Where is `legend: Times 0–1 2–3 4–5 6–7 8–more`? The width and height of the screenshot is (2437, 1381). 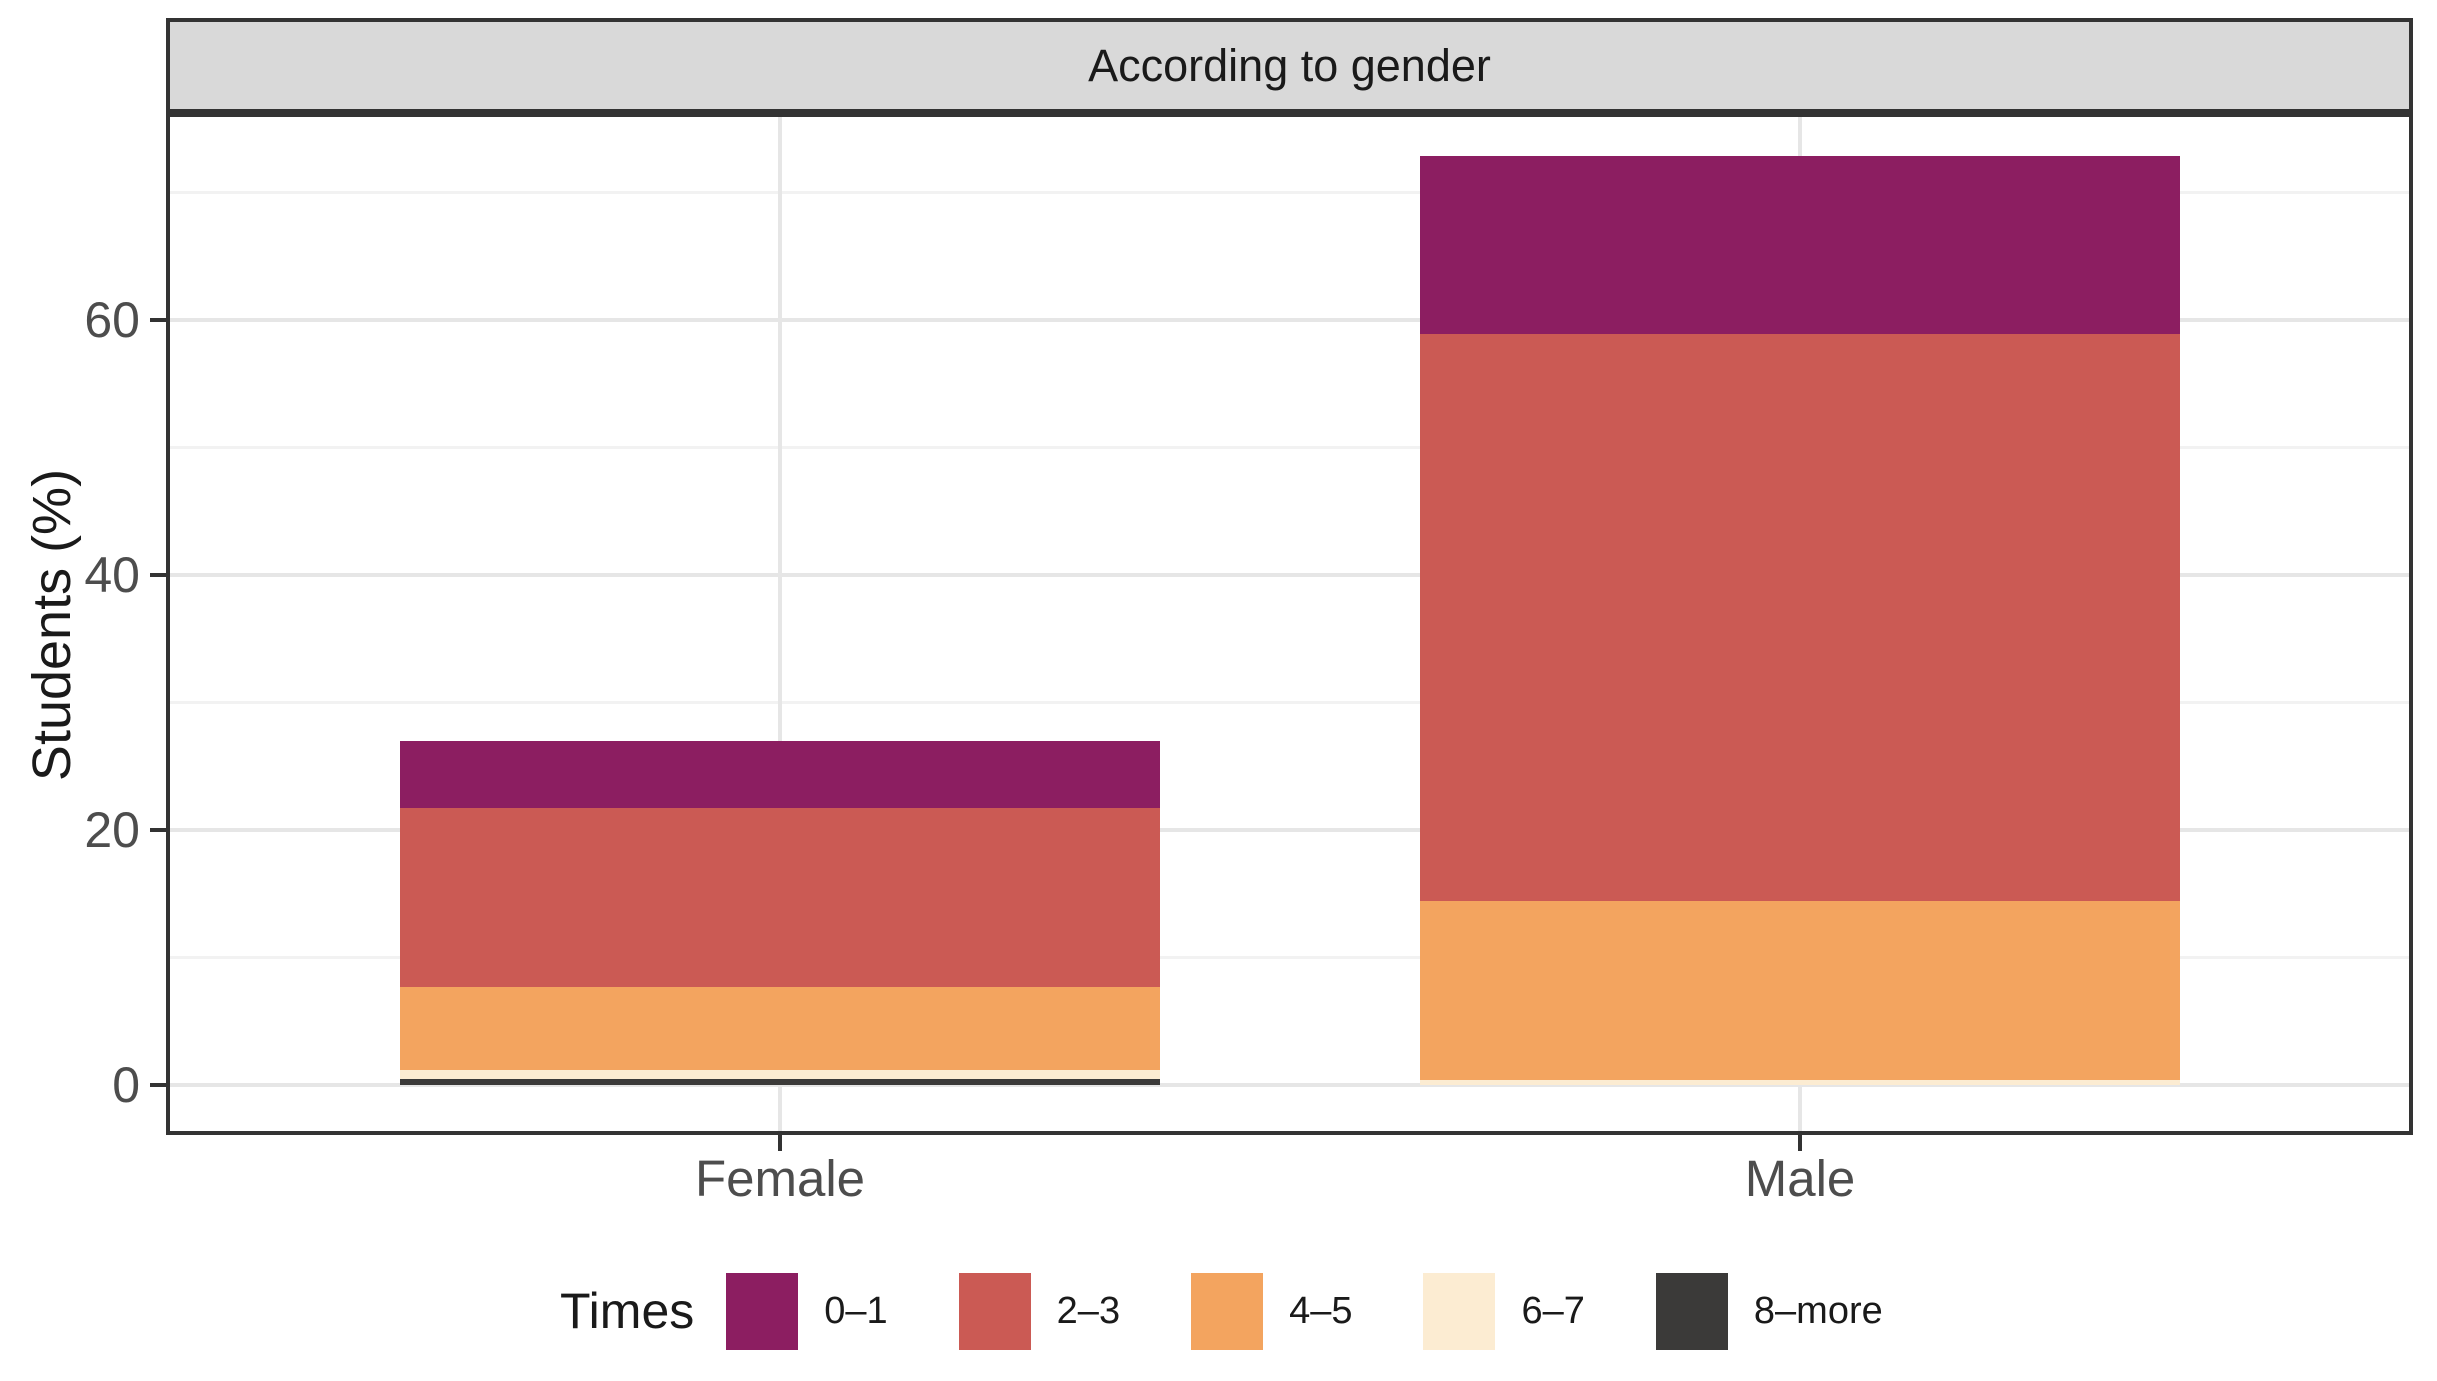
legend: Times 0–1 2–3 4–5 6–7 8–more is located at coordinates (1257, 1311).